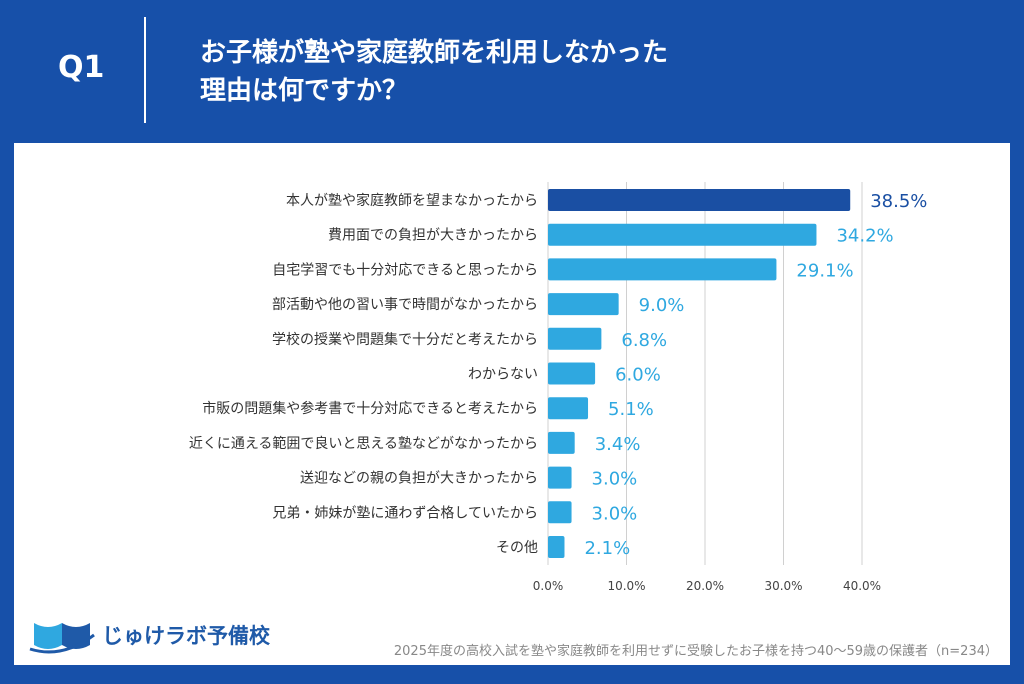 This screenshot has width=1024, height=684. Describe the element at coordinates (517, 548) in the screenshot. I see `category-label: その他` at that location.